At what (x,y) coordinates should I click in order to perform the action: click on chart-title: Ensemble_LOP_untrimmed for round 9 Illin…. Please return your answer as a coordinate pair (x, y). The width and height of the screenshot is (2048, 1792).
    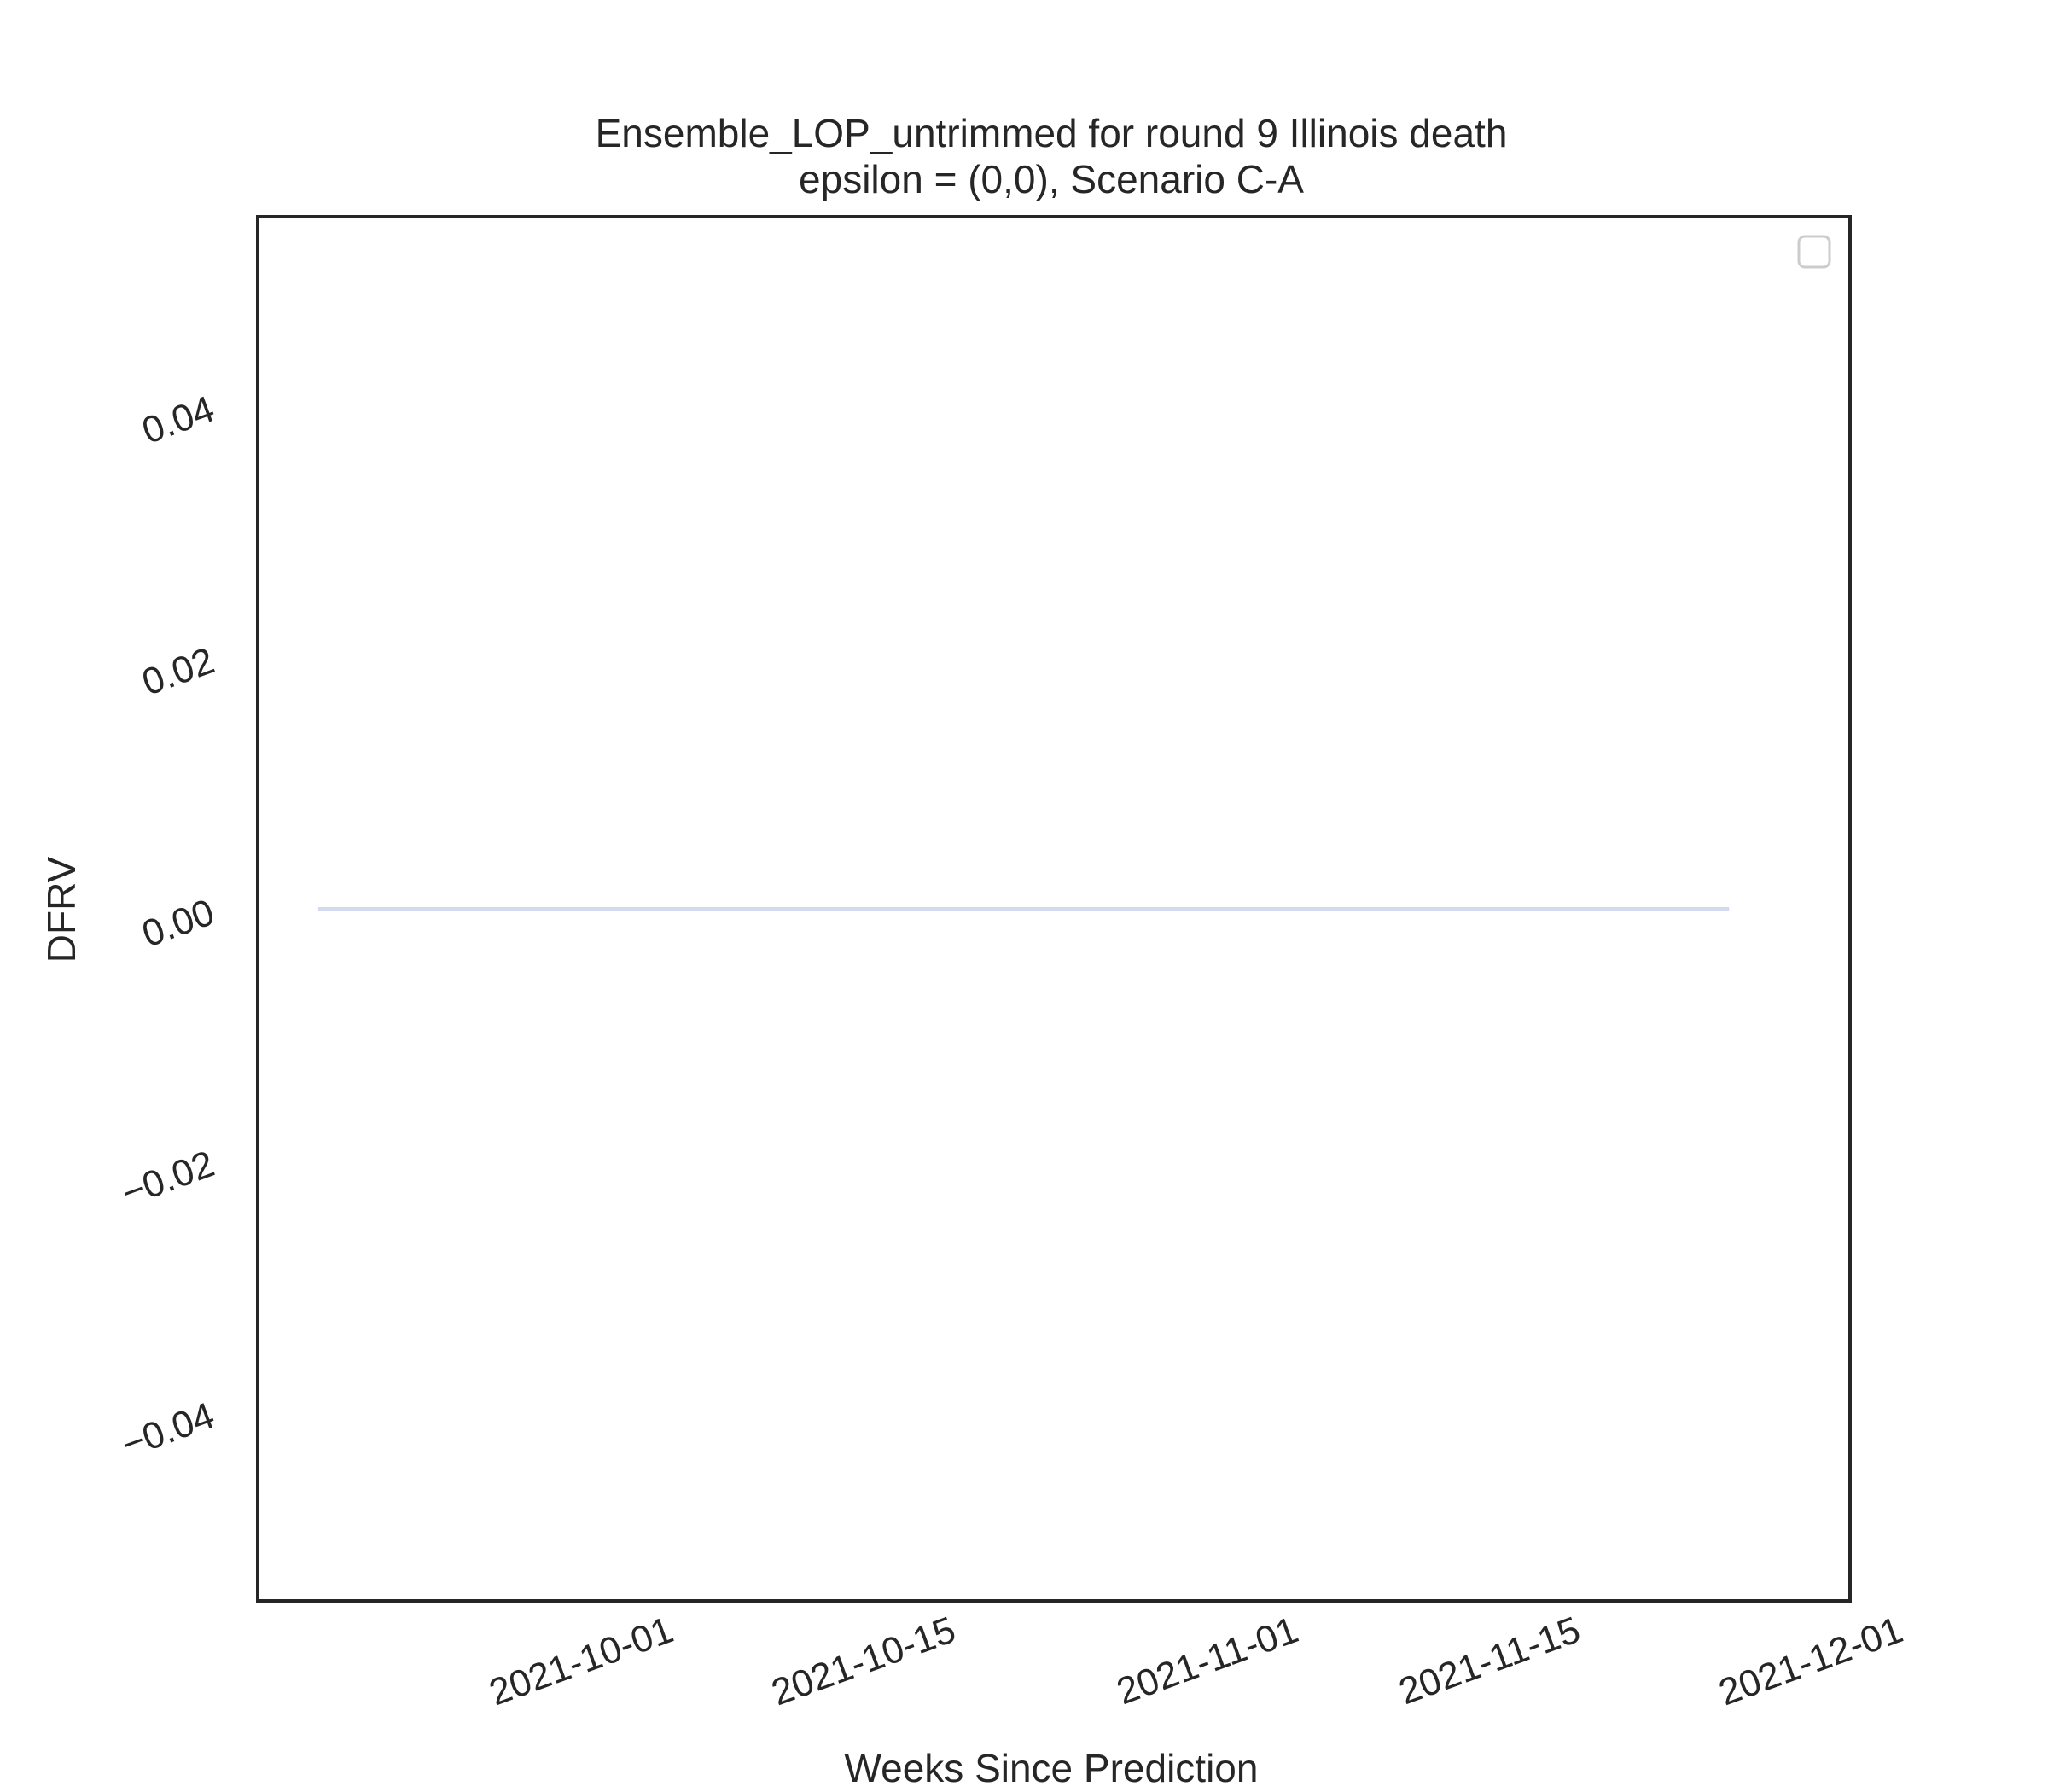
    Looking at the image, I should click on (1052, 133).